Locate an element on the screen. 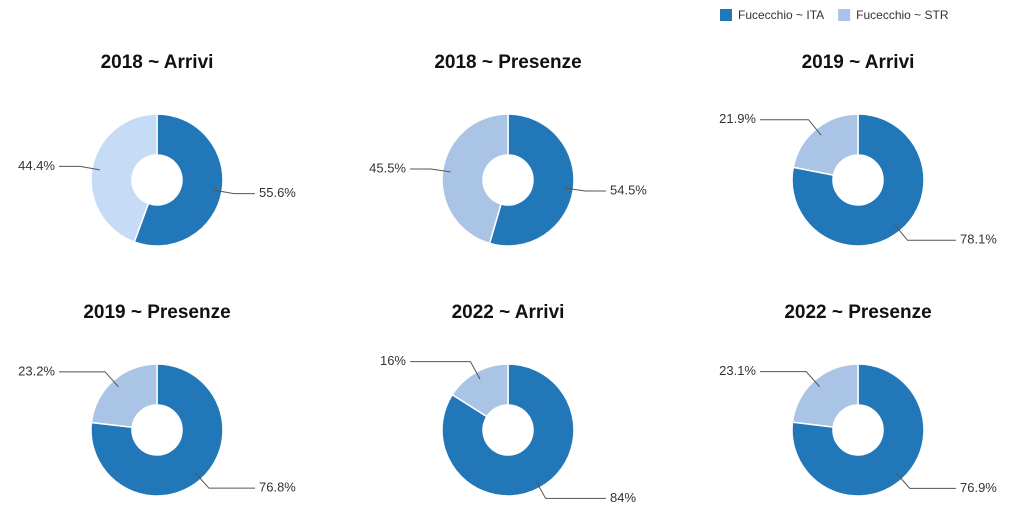  chart-title: 2018 ~ Arrivi is located at coordinates (157, 62).